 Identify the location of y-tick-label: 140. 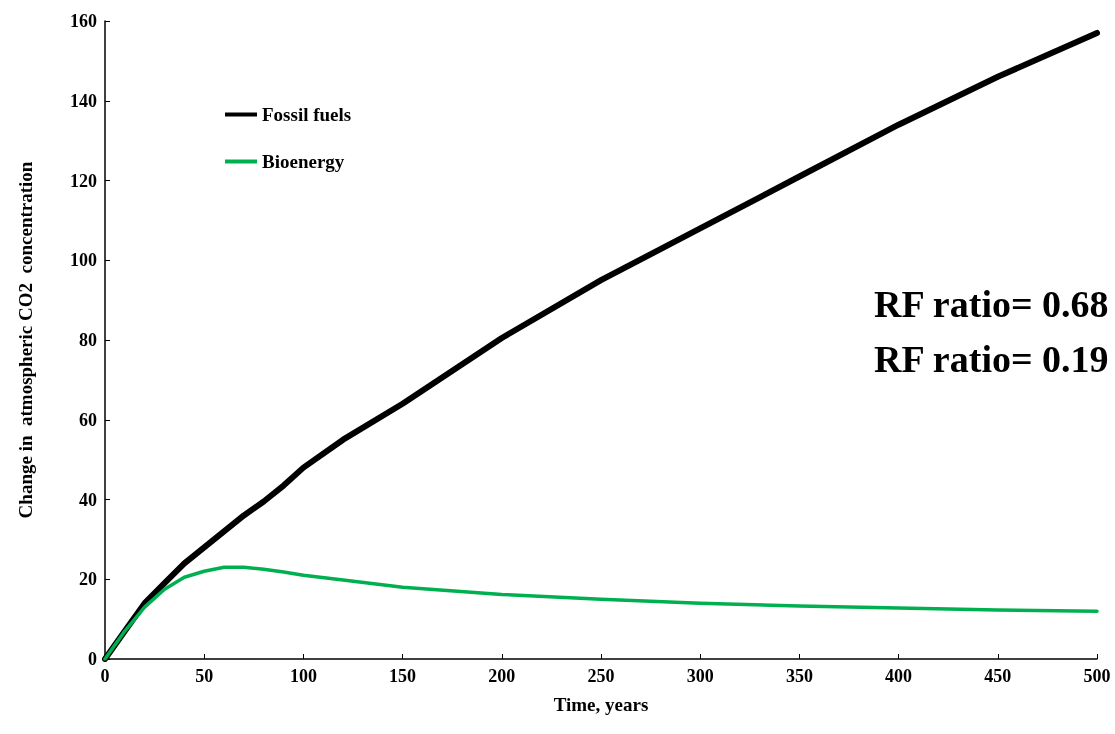
(83, 100).